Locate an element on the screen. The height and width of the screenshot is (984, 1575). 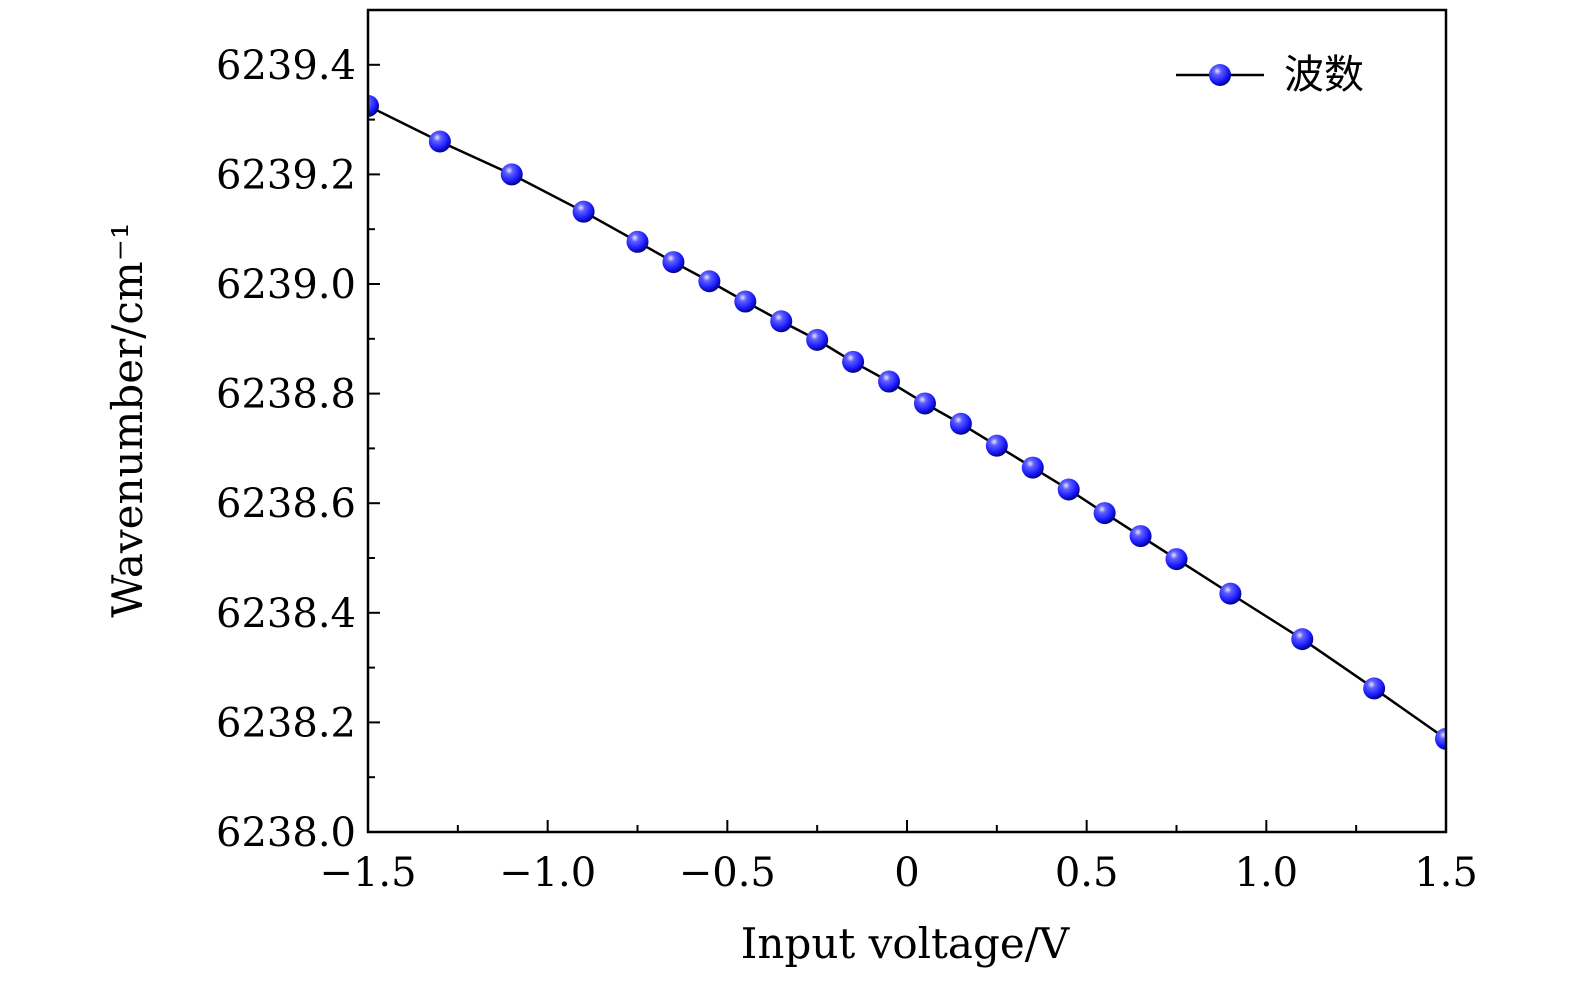
legend-label: 波数 is located at coordinates (1324, 75).